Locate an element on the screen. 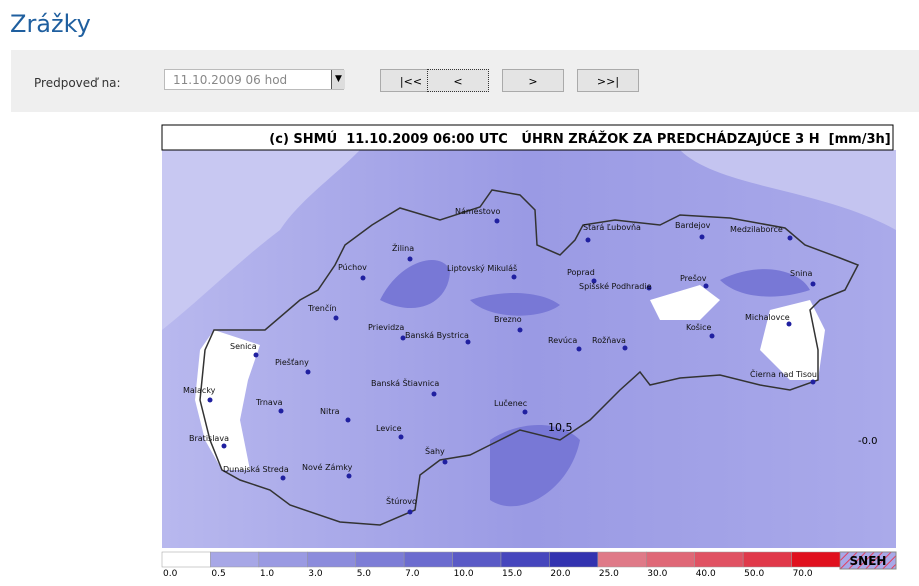 This screenshot has width=919, height=586. city-label: Revúca is located at coordinates (562, 340).